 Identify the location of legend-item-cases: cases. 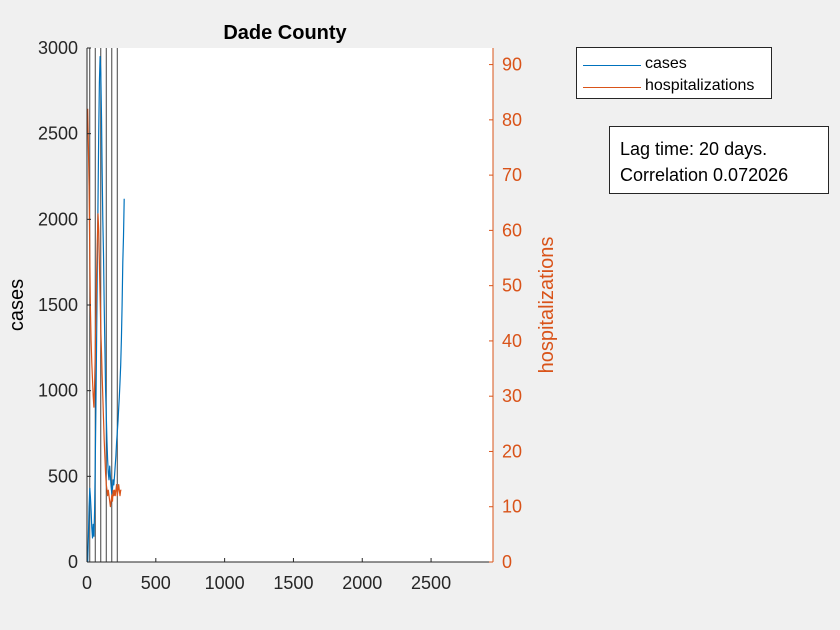
(674, 64).